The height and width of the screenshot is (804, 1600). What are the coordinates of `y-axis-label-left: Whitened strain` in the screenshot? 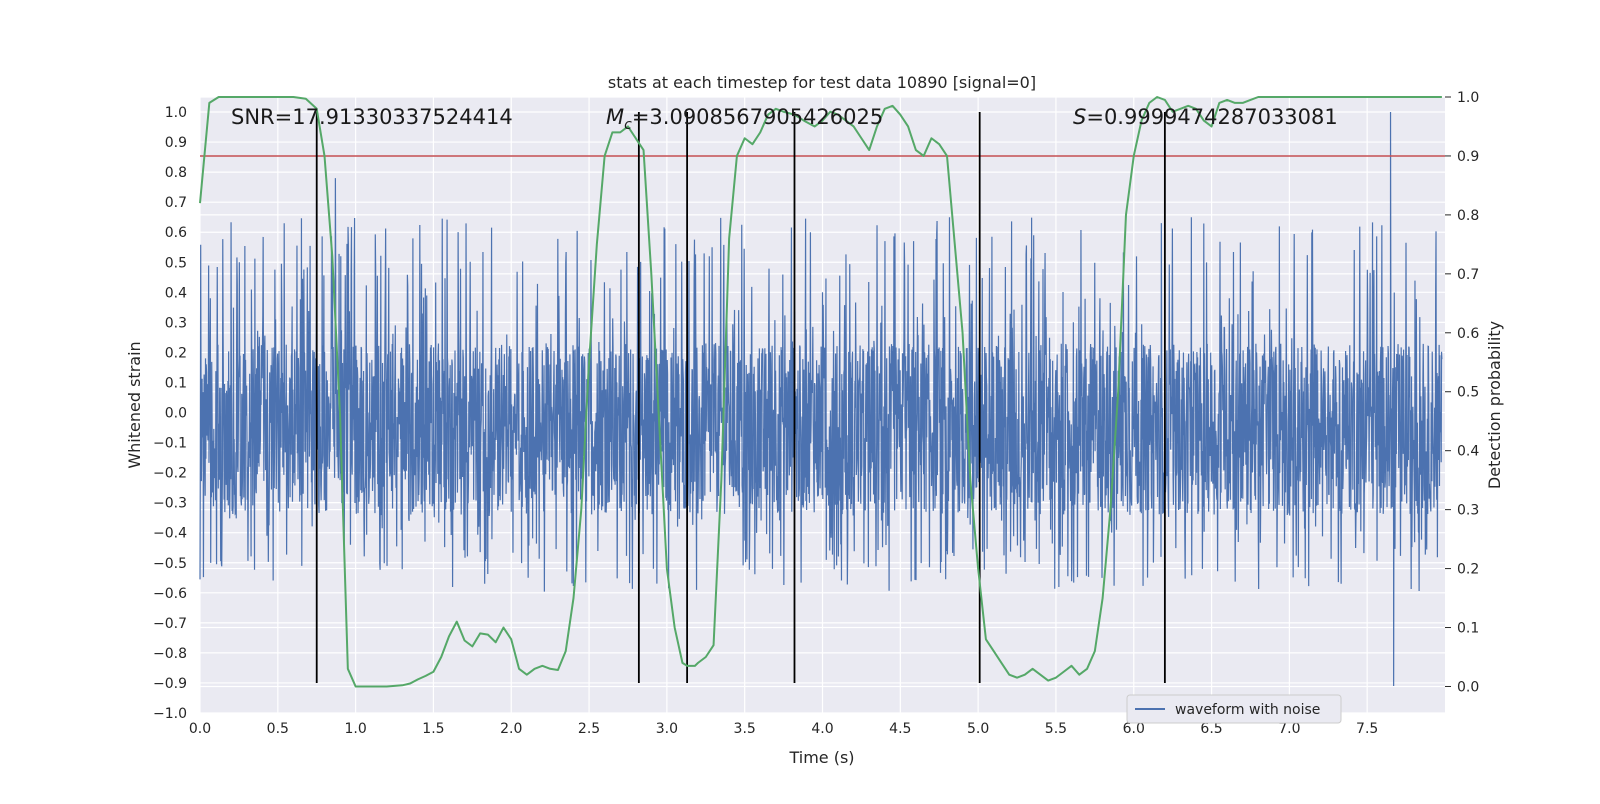 It's located at (134, 404).